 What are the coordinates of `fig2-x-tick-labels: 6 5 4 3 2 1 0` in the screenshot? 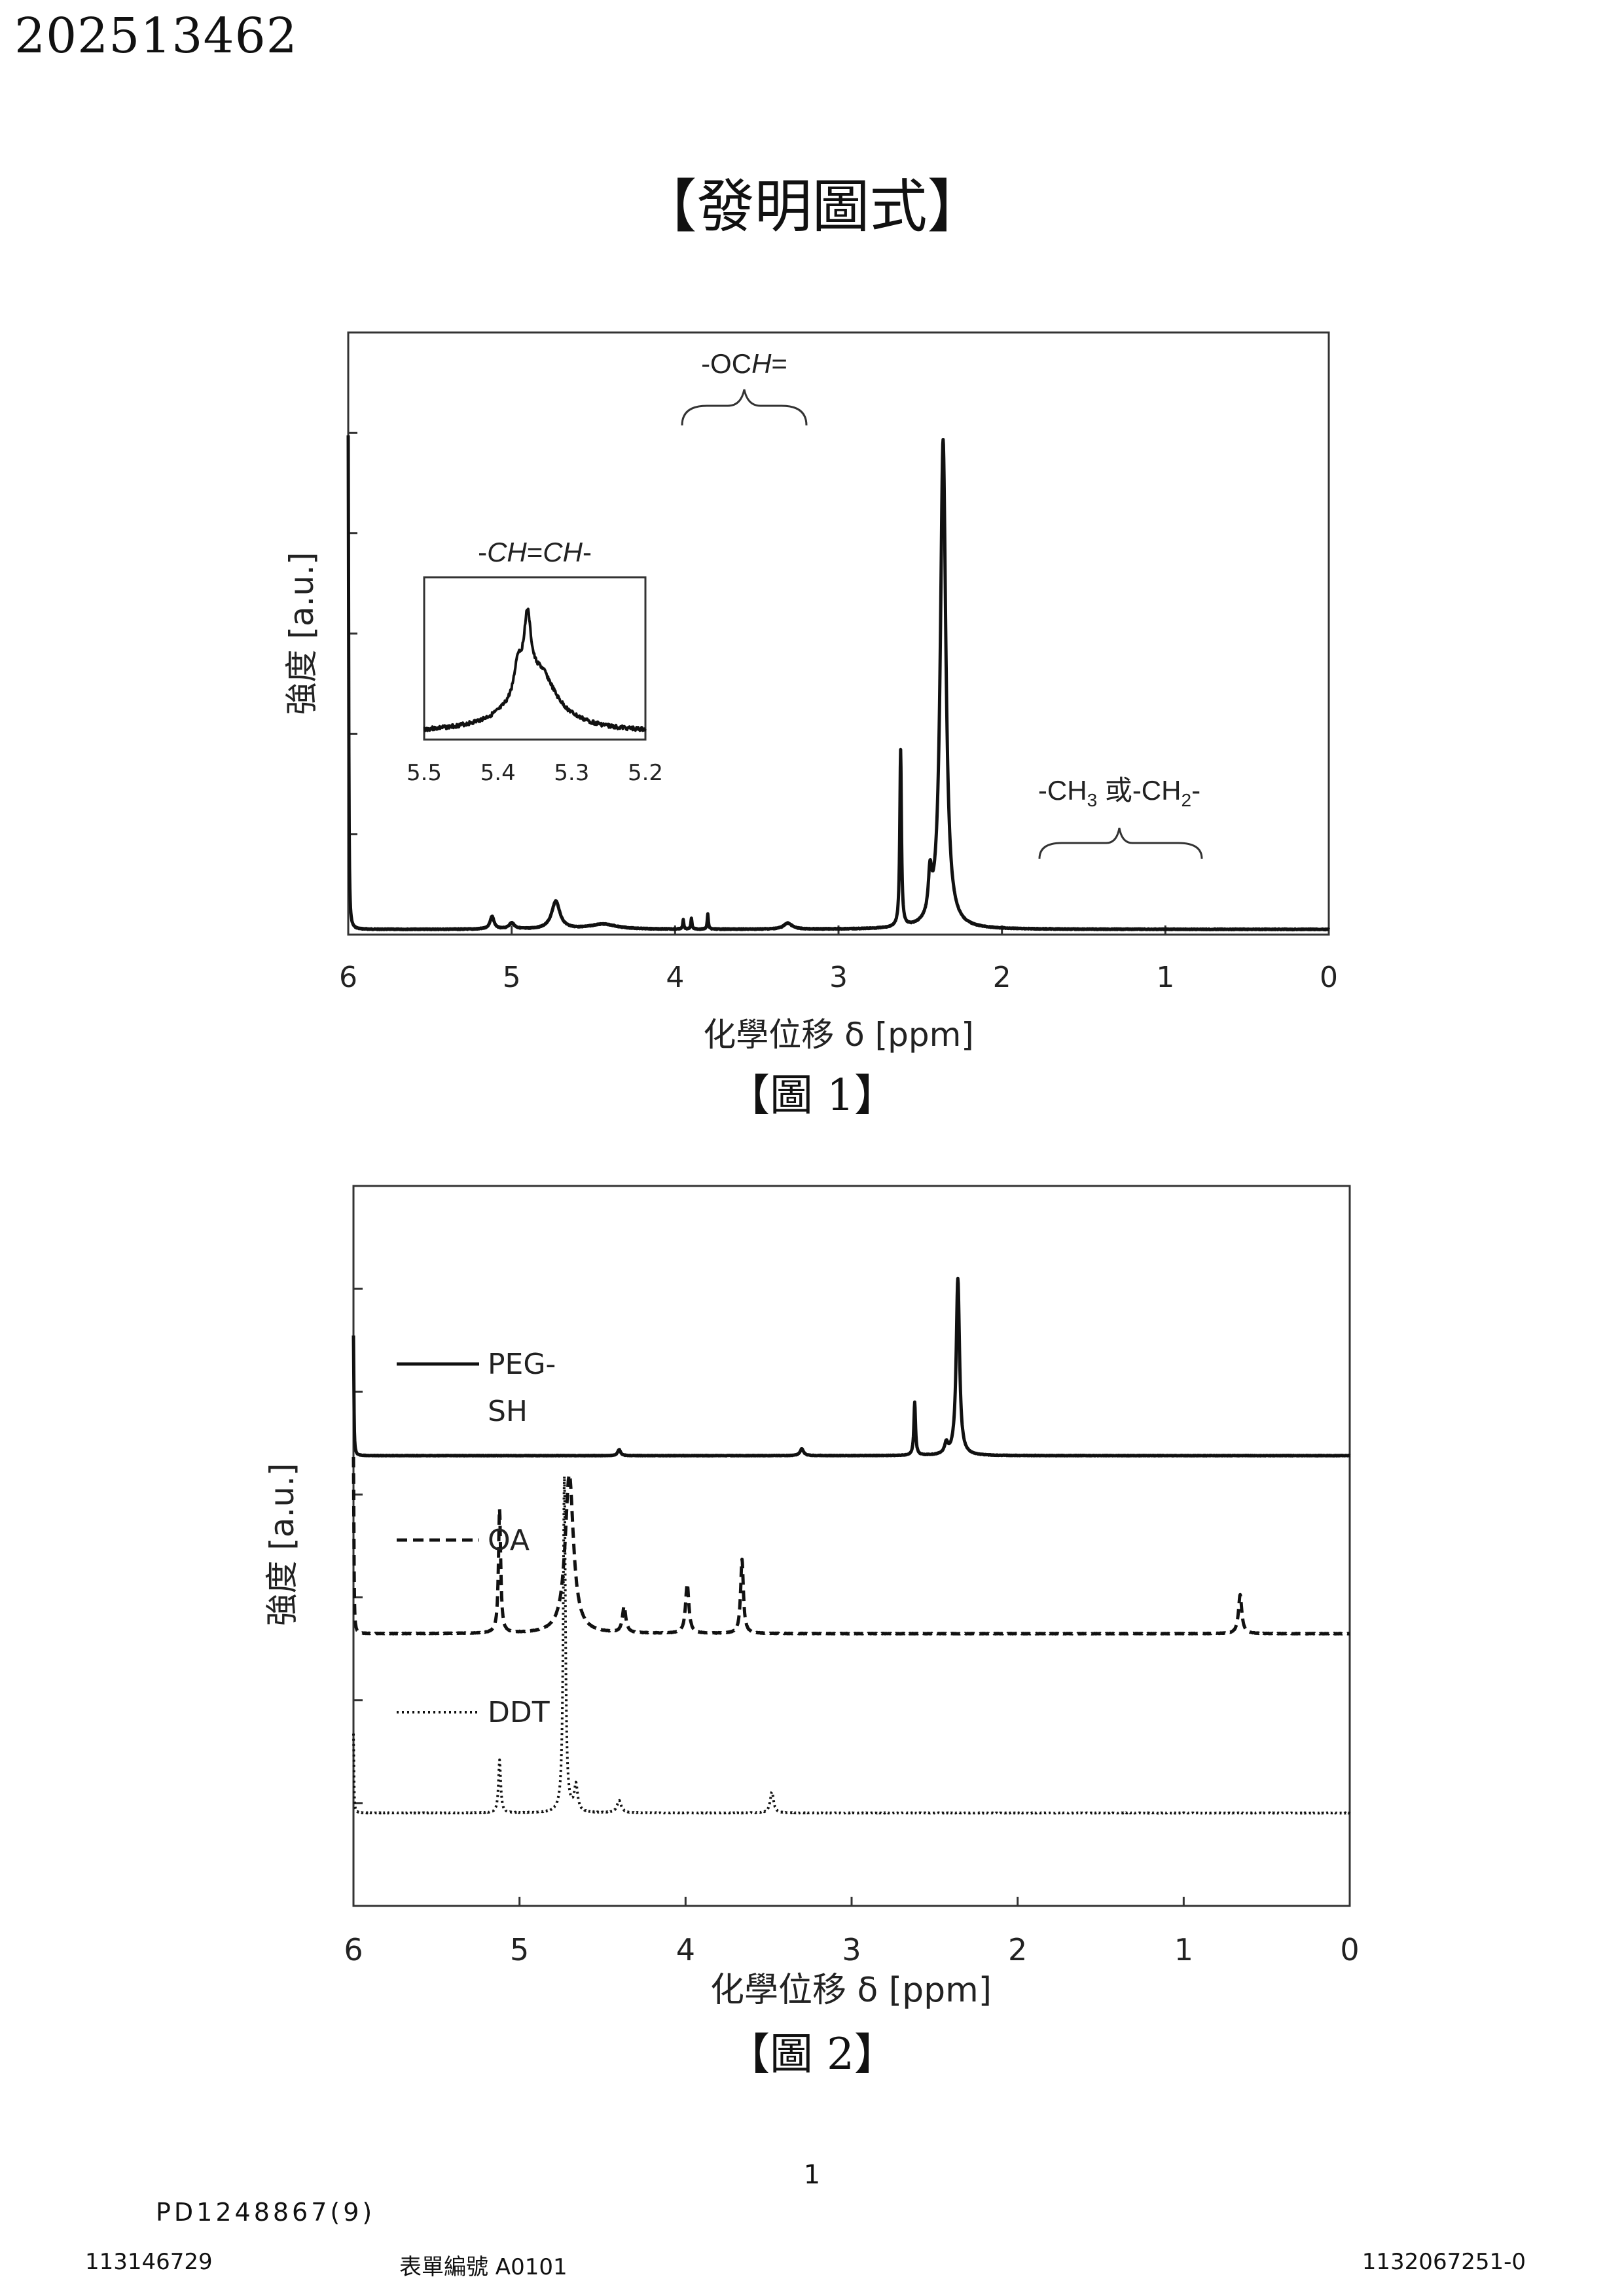 It's located at (851, 1949).